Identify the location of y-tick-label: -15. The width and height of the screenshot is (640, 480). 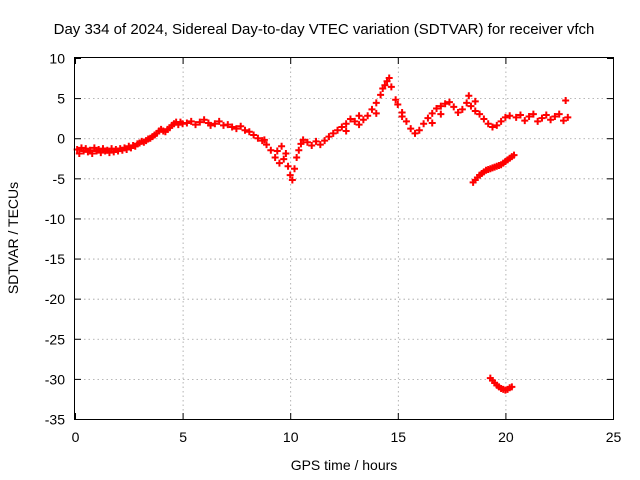
(55, 259).